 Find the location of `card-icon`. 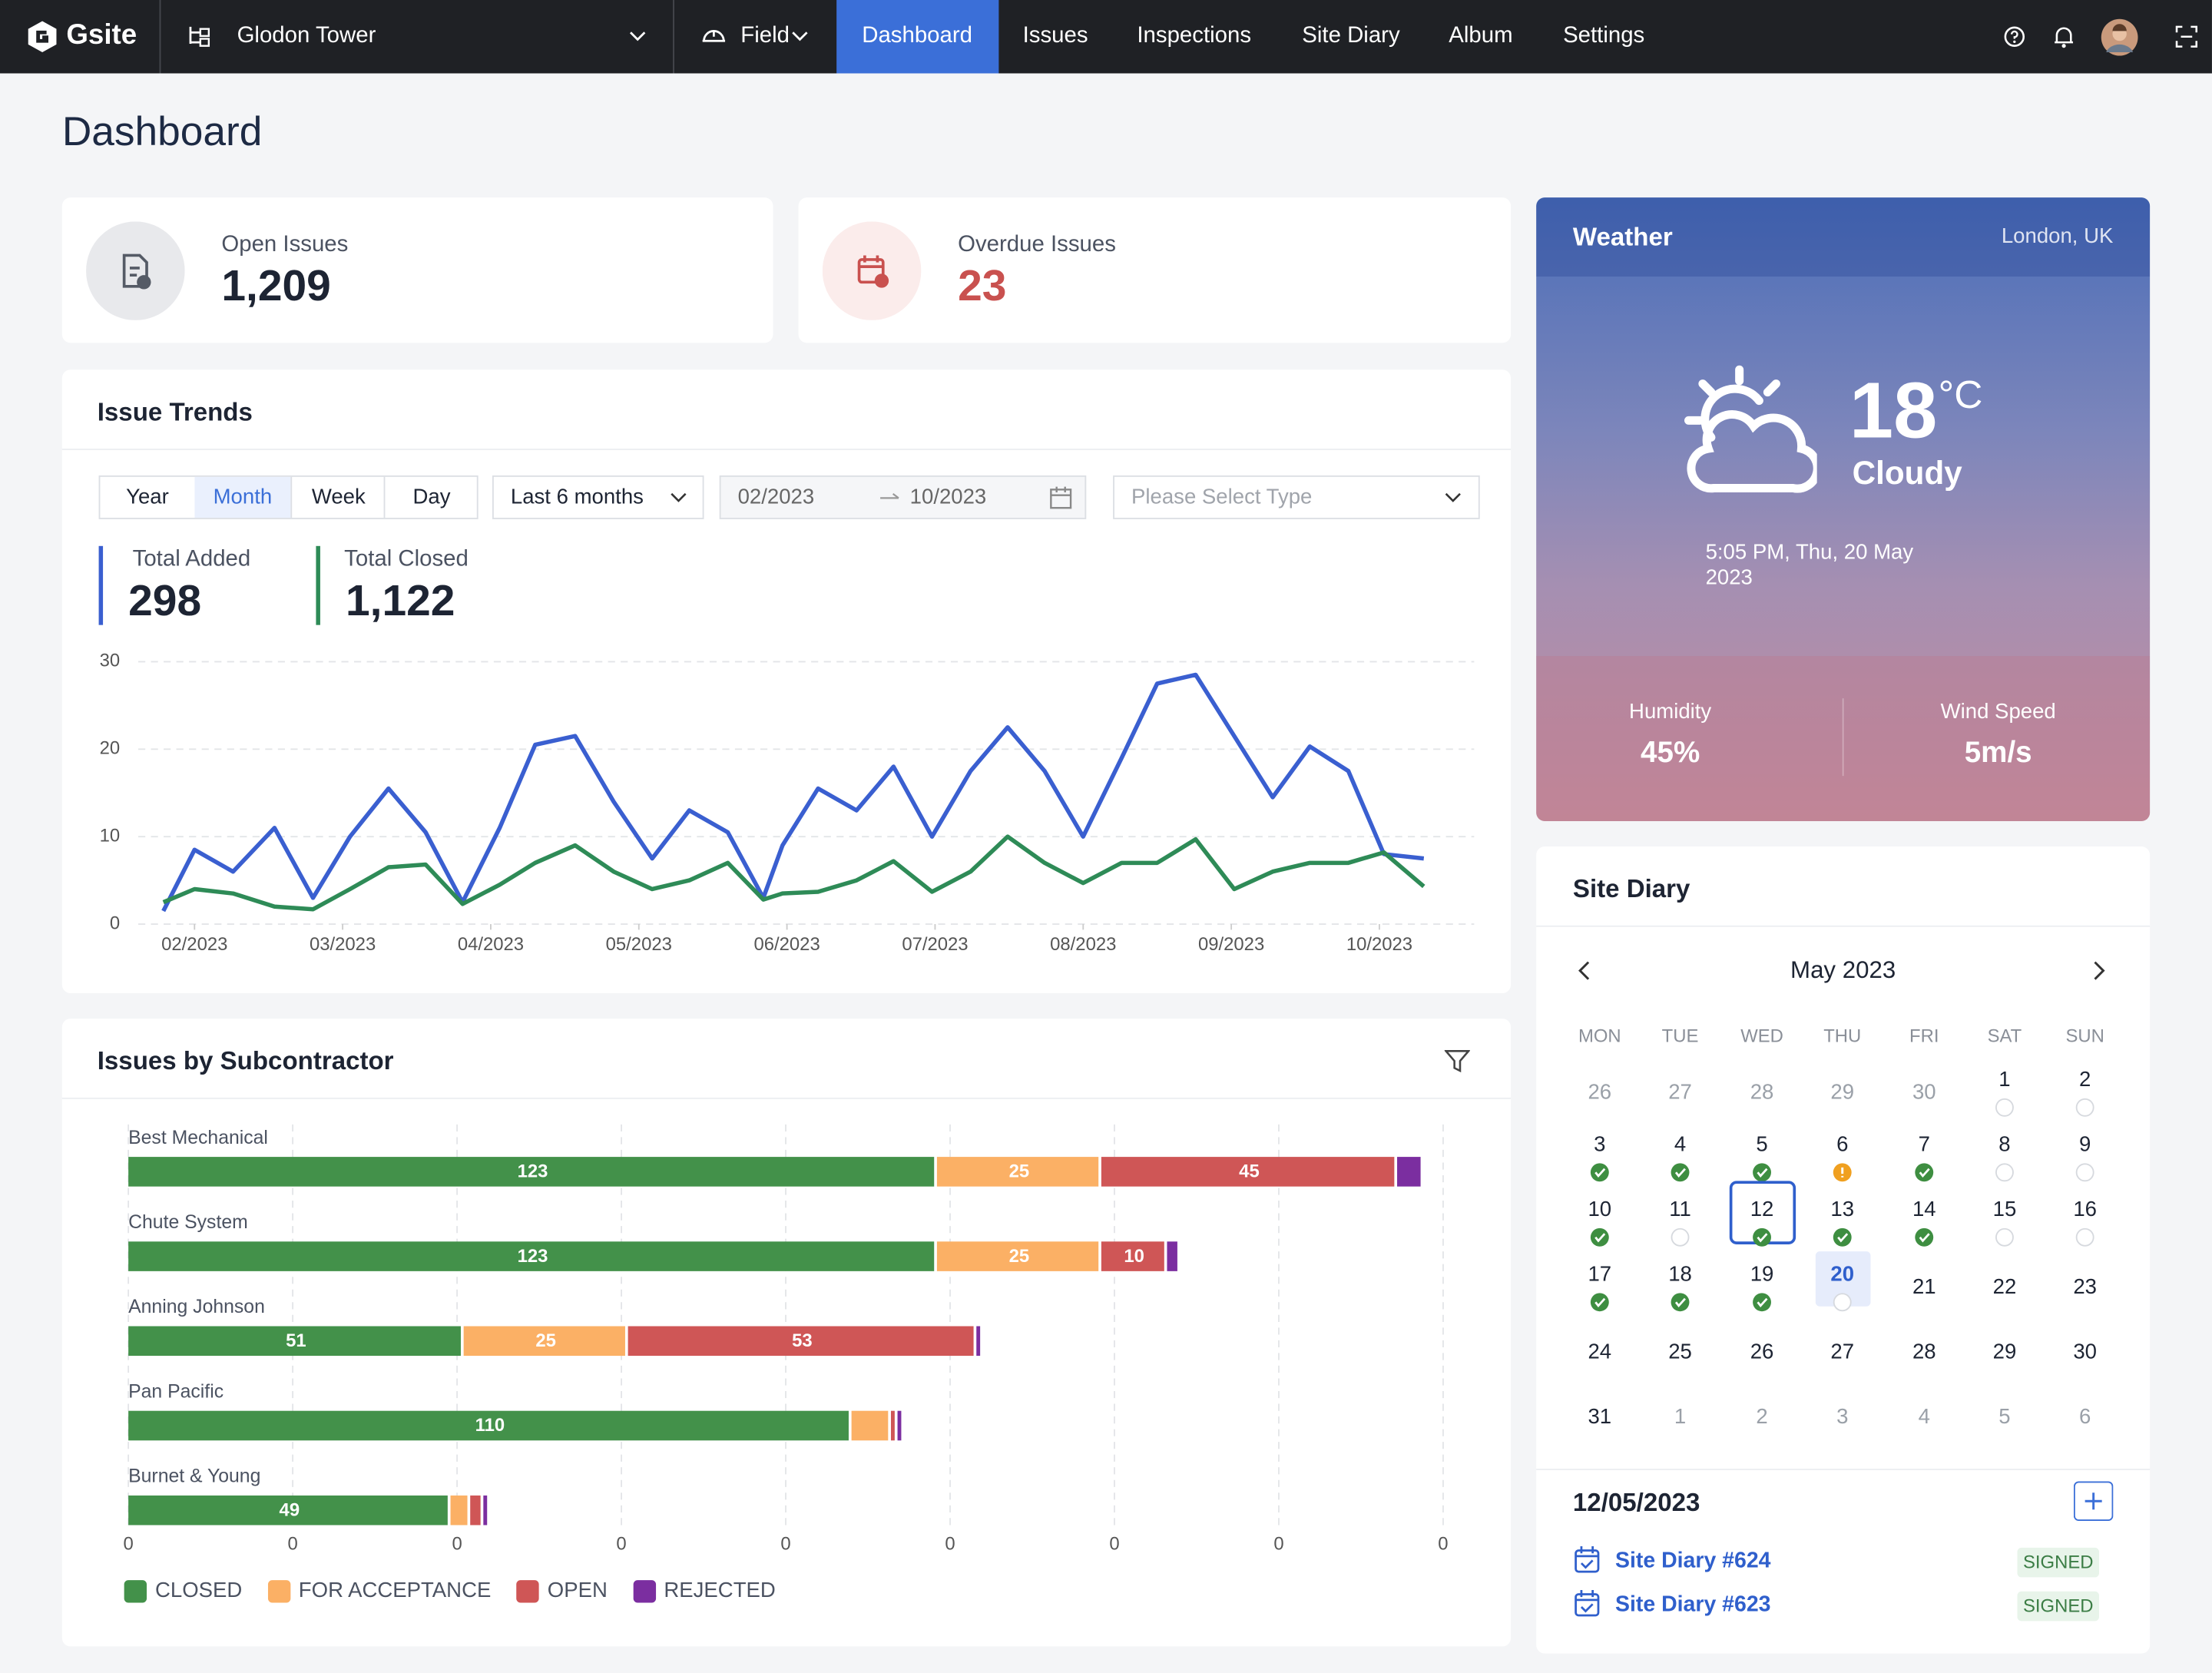

card-icon is located at coordinates (135, 270).